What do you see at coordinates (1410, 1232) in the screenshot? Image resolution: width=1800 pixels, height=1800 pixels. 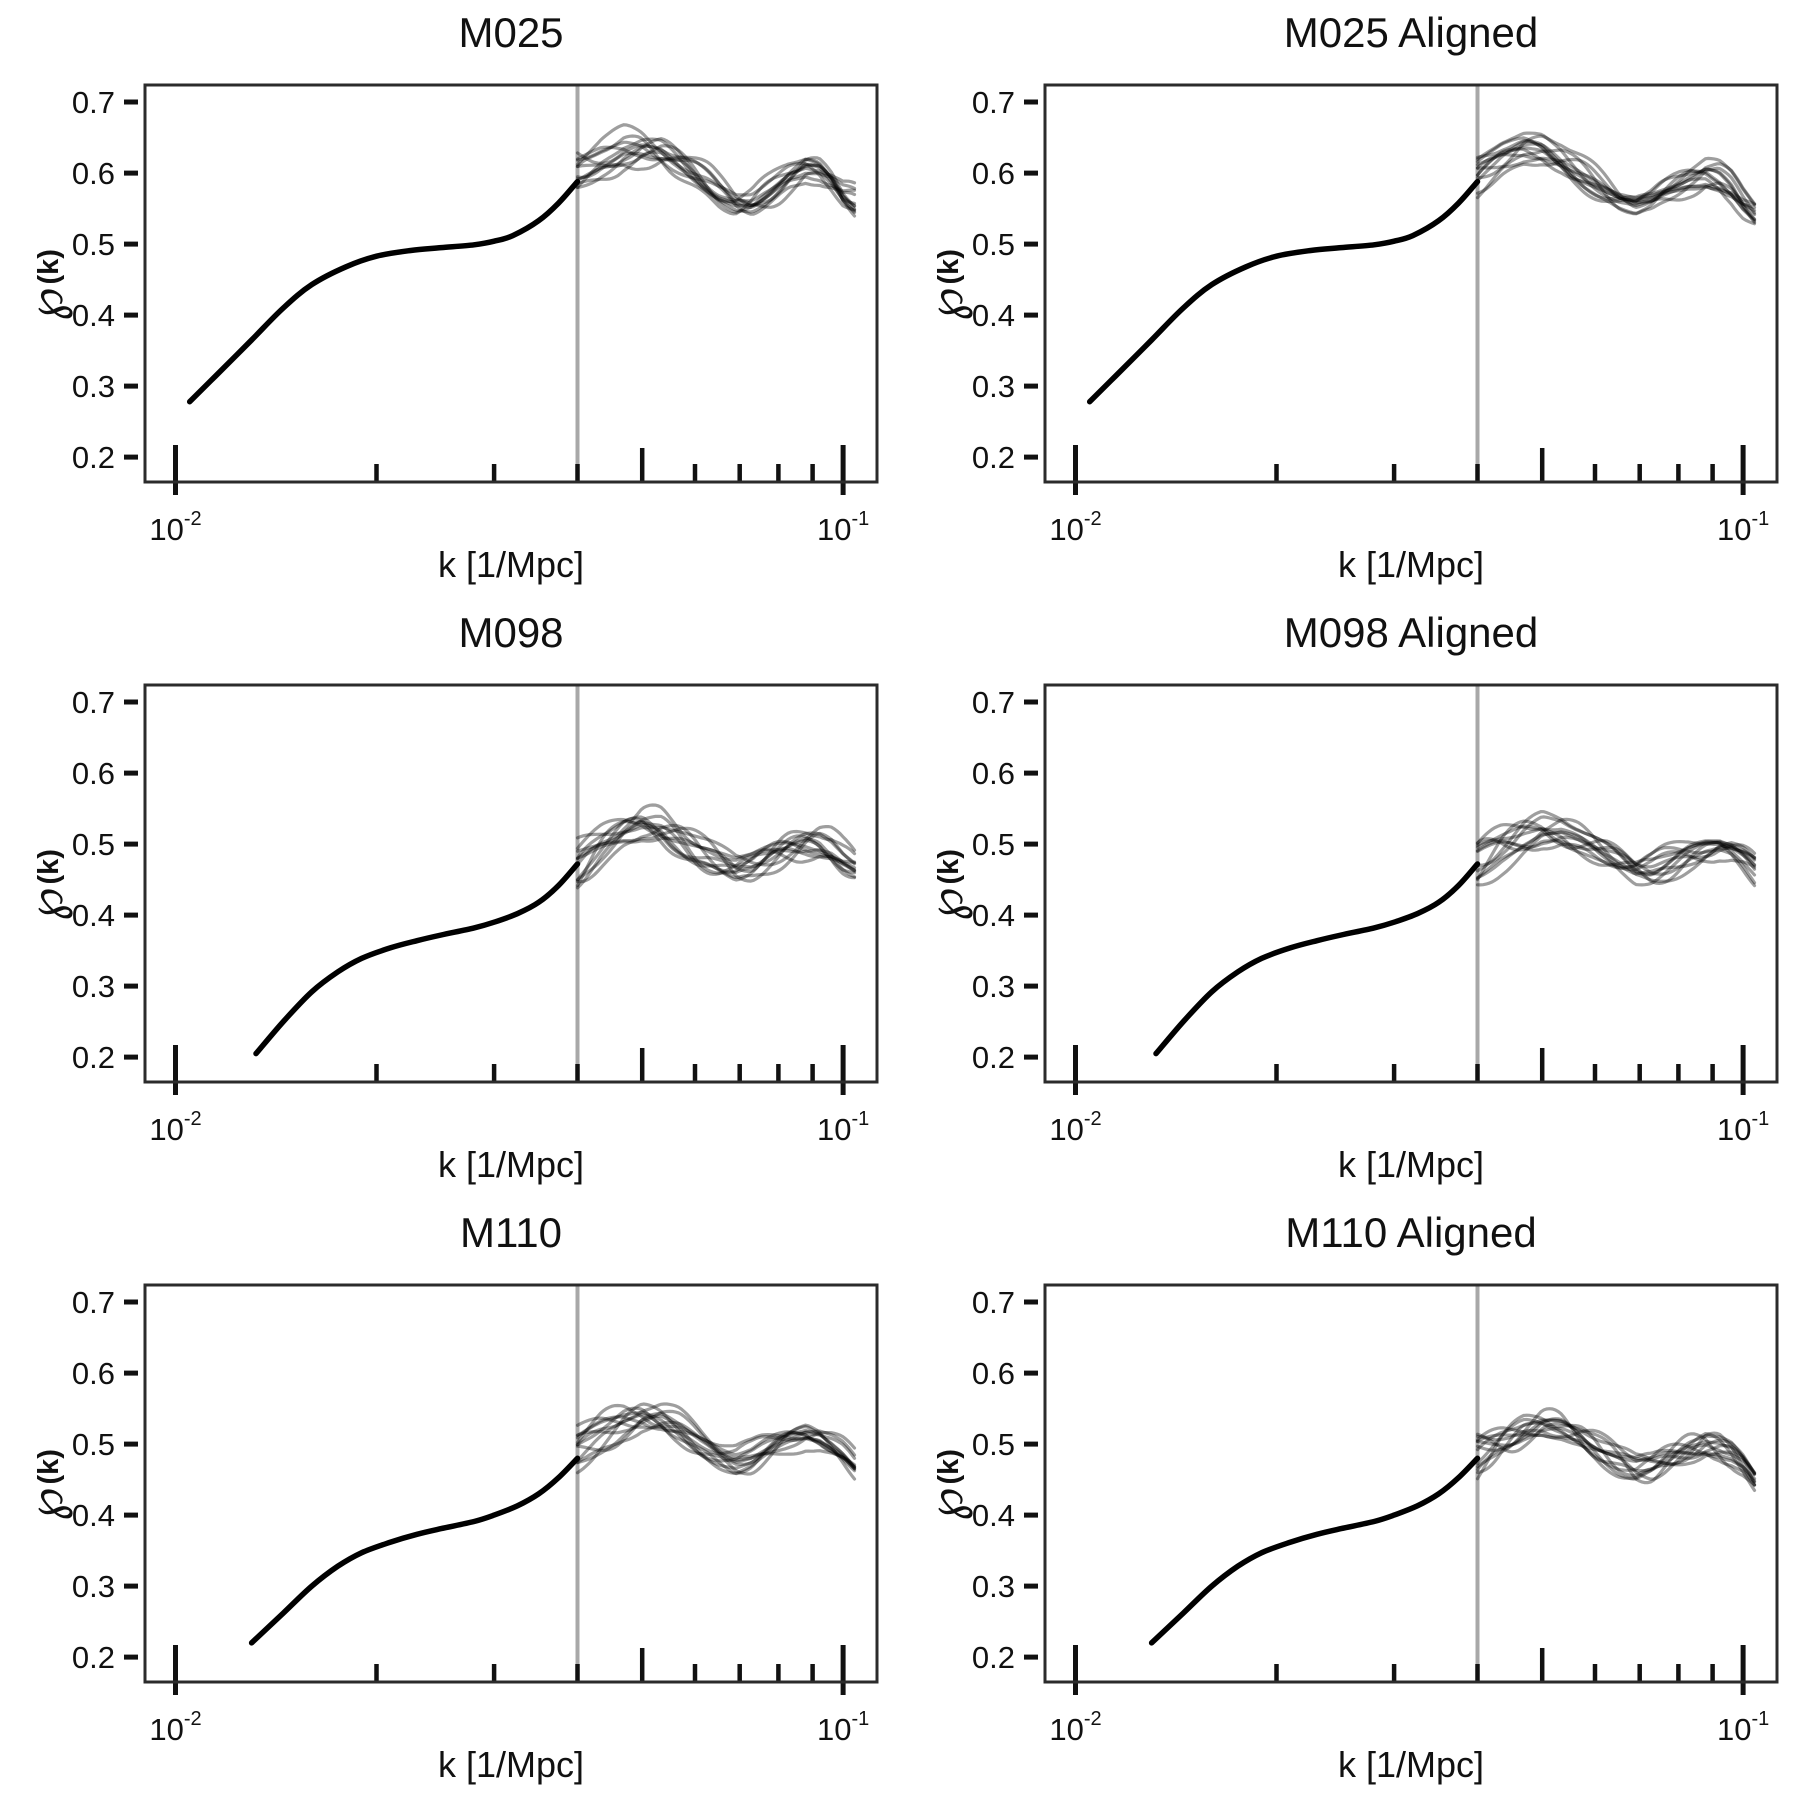 I see `panel-title: M110 Aligned` at bounding box center [1410, 1232].